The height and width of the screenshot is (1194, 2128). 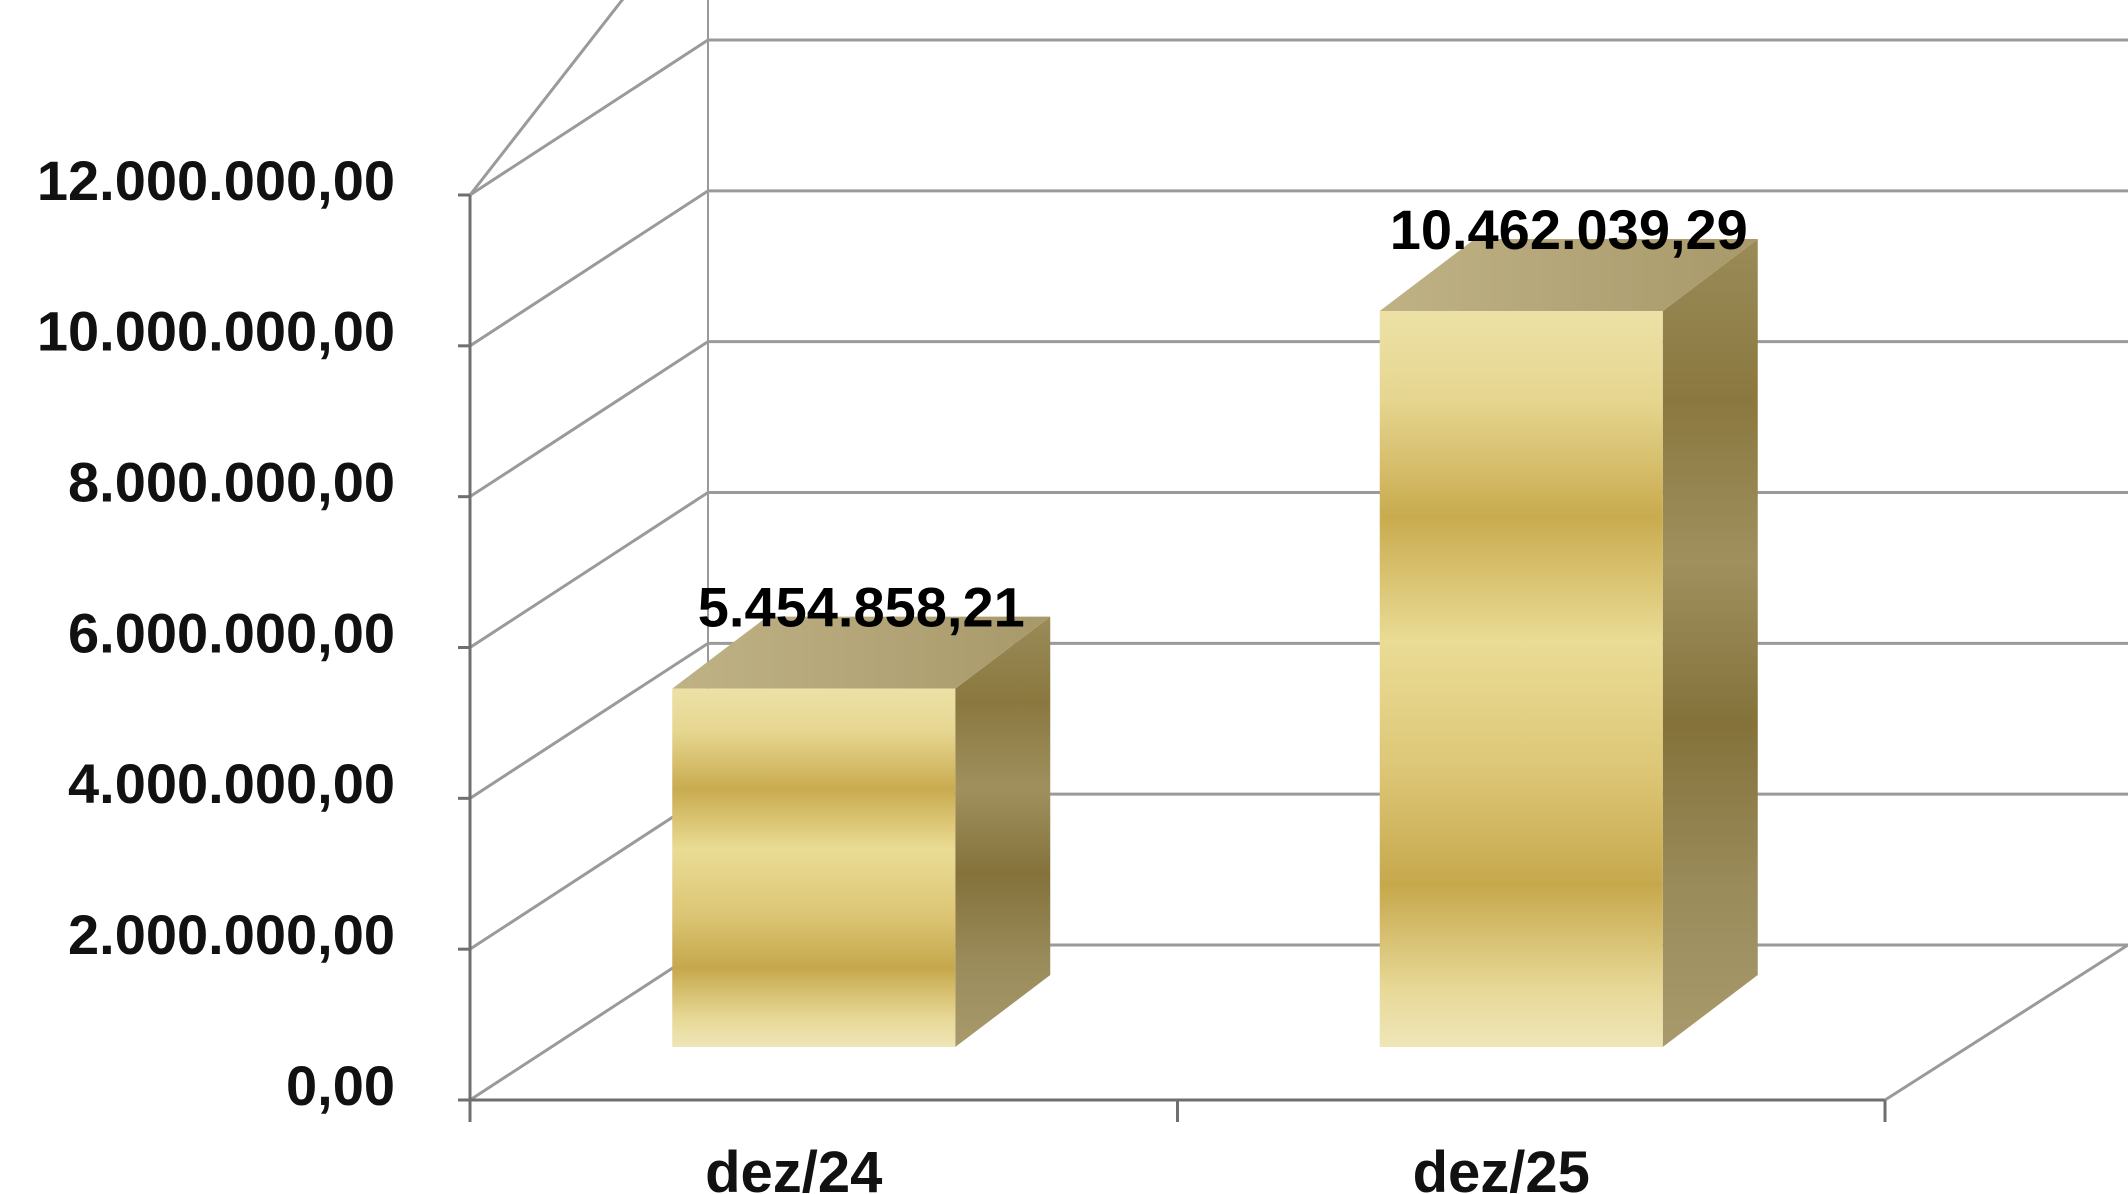 I want to click on y-tick-label-0: 0,00, so click(x=340, y=1085).